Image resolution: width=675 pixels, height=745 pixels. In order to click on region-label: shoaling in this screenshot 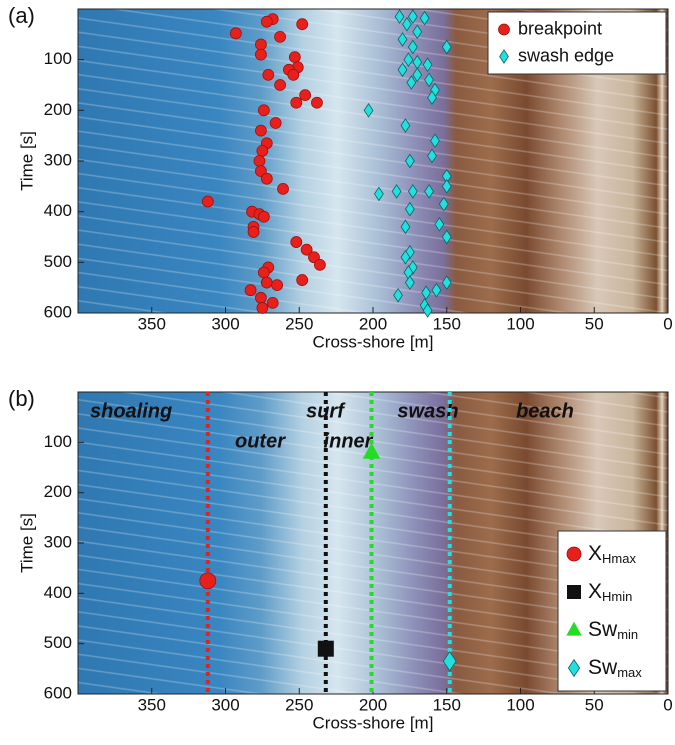, I will do `click(131, 411)`.